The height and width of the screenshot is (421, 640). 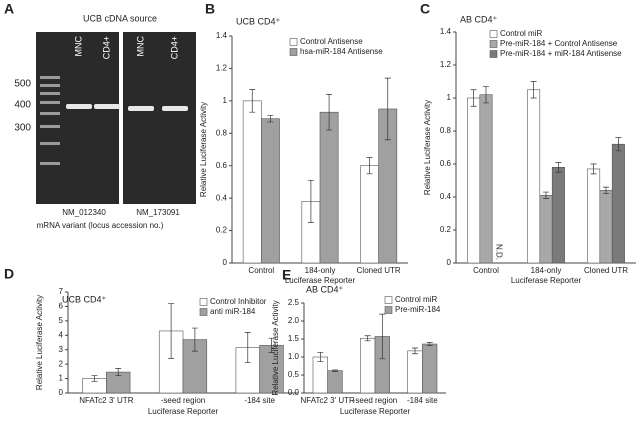 What do you see at coordinates (9, 274) in the screenshot?
I see `panel-letter: D` at bounding box center [9, 274].